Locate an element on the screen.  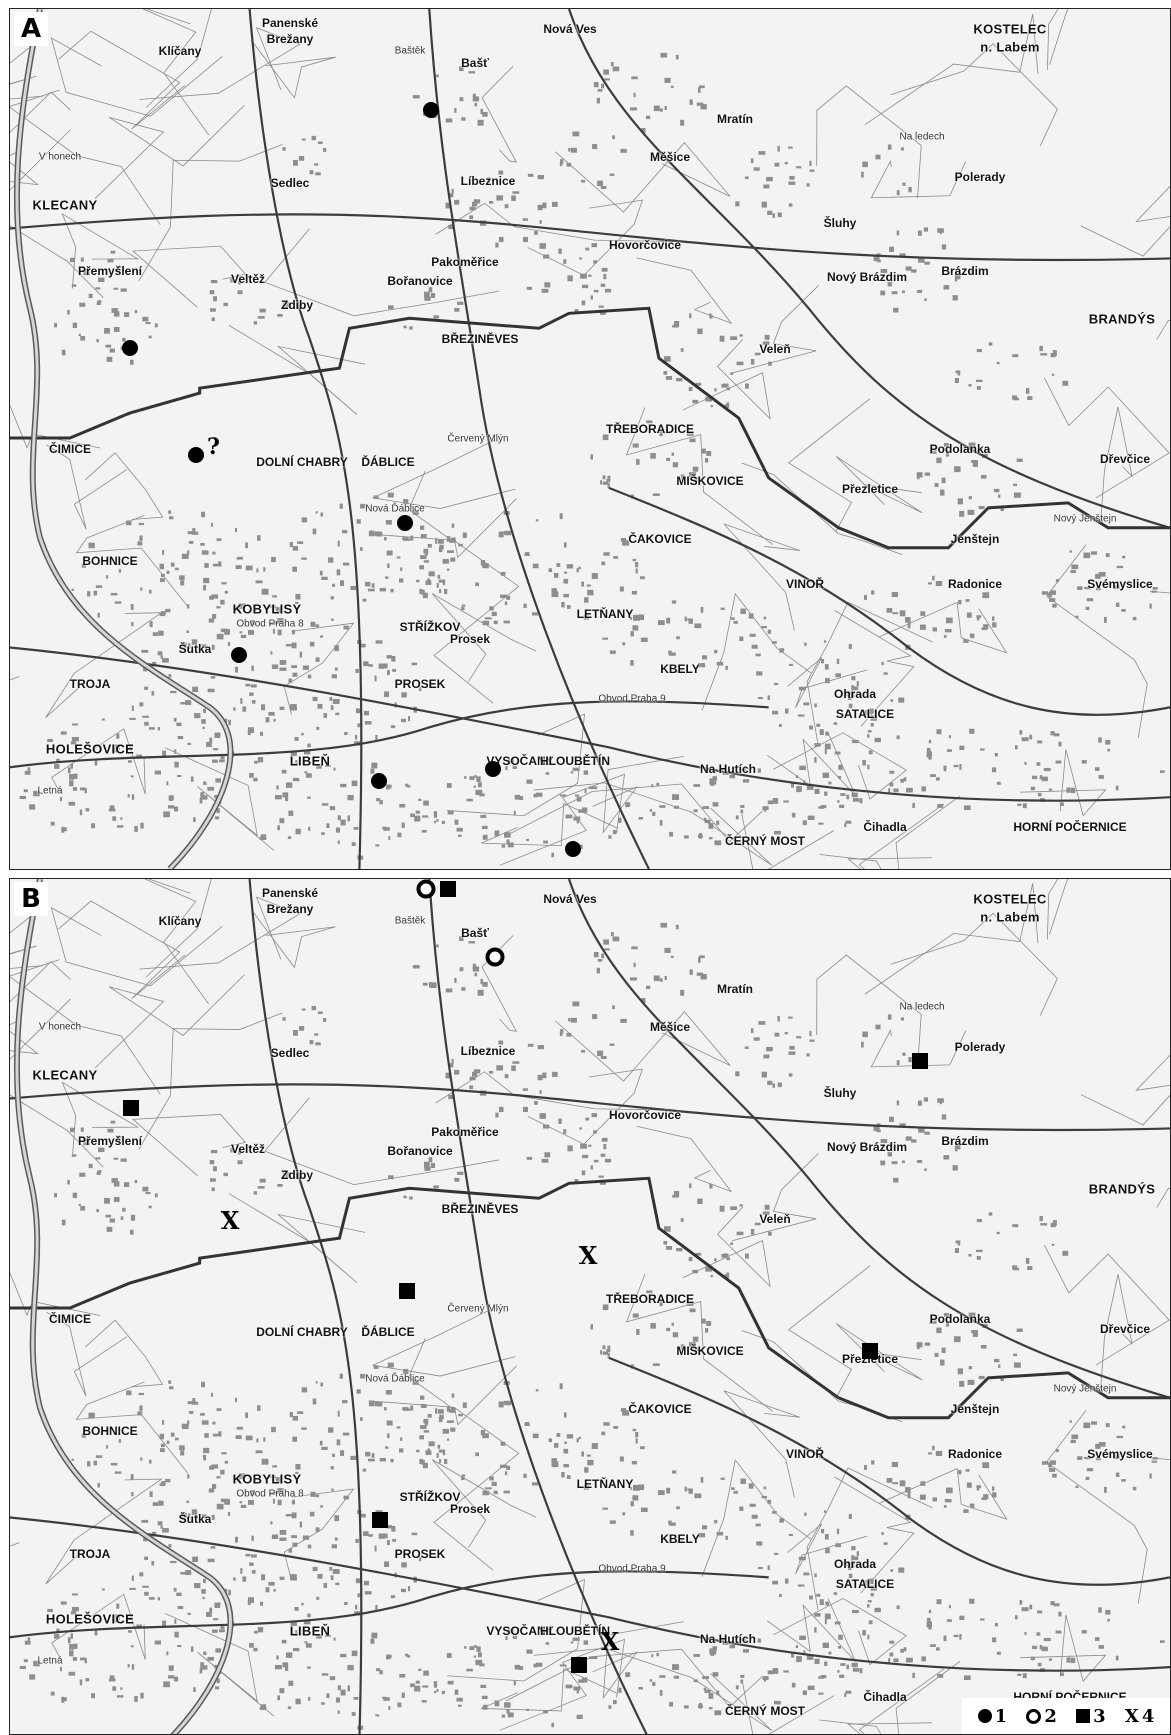
place-label-vele-: Veleň is located at coordinates (774, 349).